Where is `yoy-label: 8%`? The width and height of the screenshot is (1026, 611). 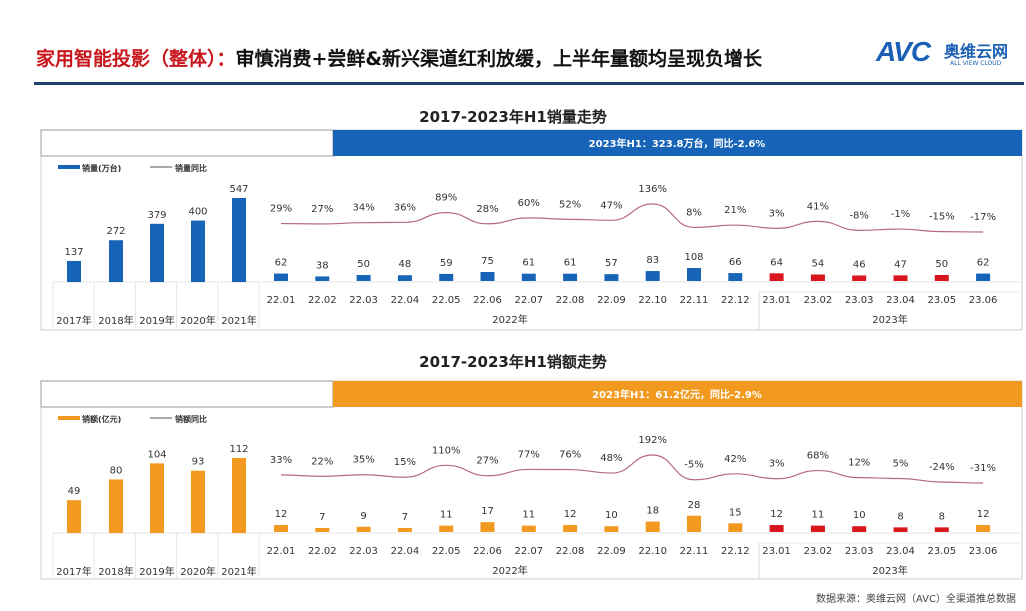 yoy-label: 8% is located at coordinates (694, 212).